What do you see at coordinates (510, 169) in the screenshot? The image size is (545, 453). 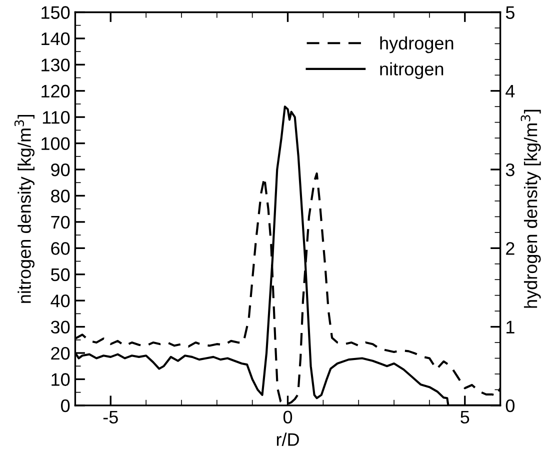 I see `y2-tick-label: 3` at bounding box center [510, 169].